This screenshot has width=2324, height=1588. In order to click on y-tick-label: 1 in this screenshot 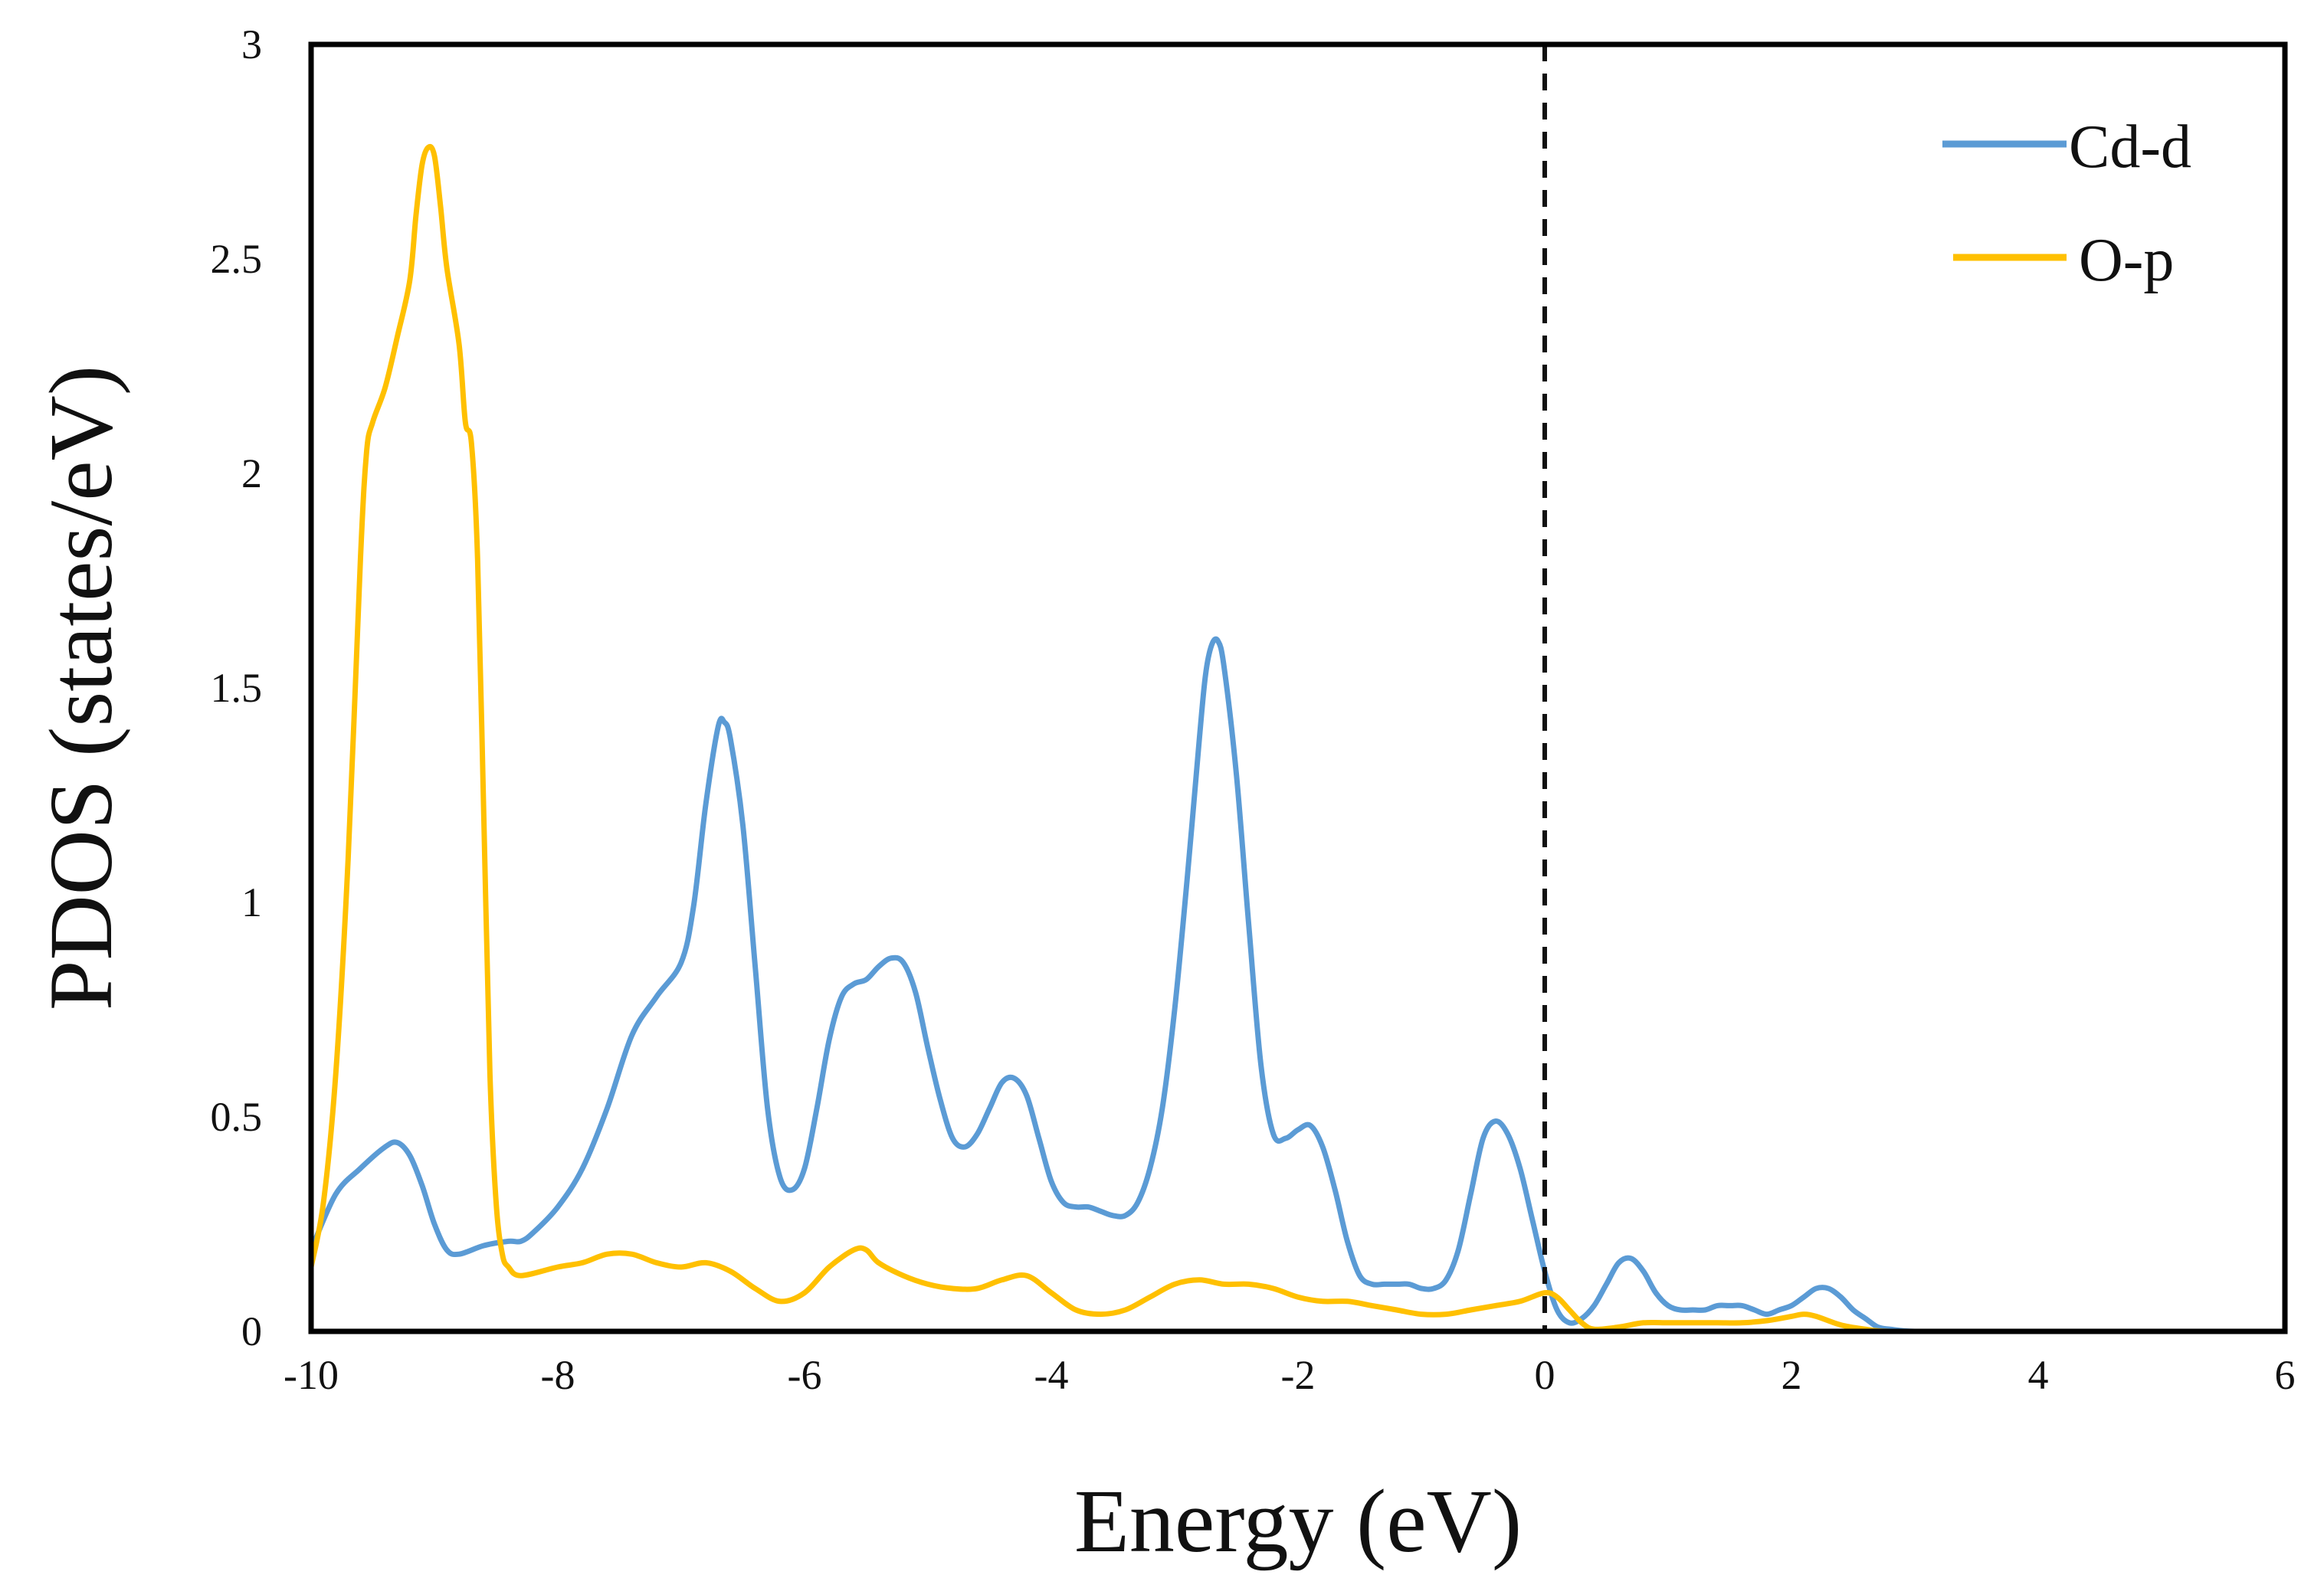, I will do `click(251, 902)`.